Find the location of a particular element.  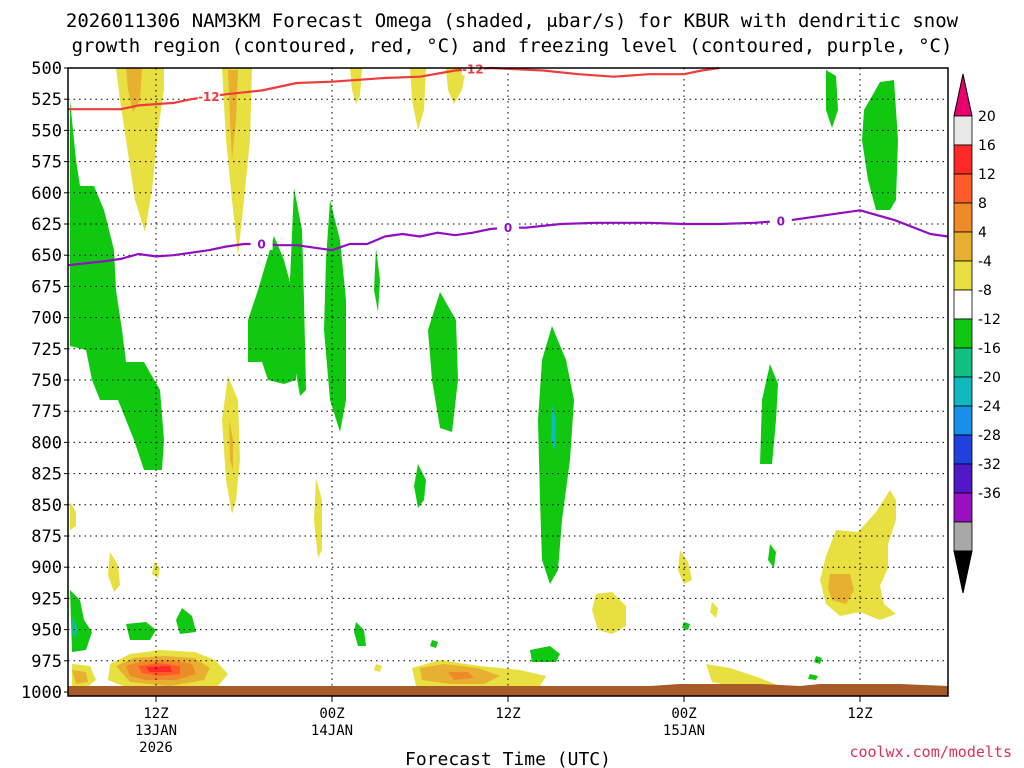

y-tick-label: 550 is located at coordinates (46, 131).